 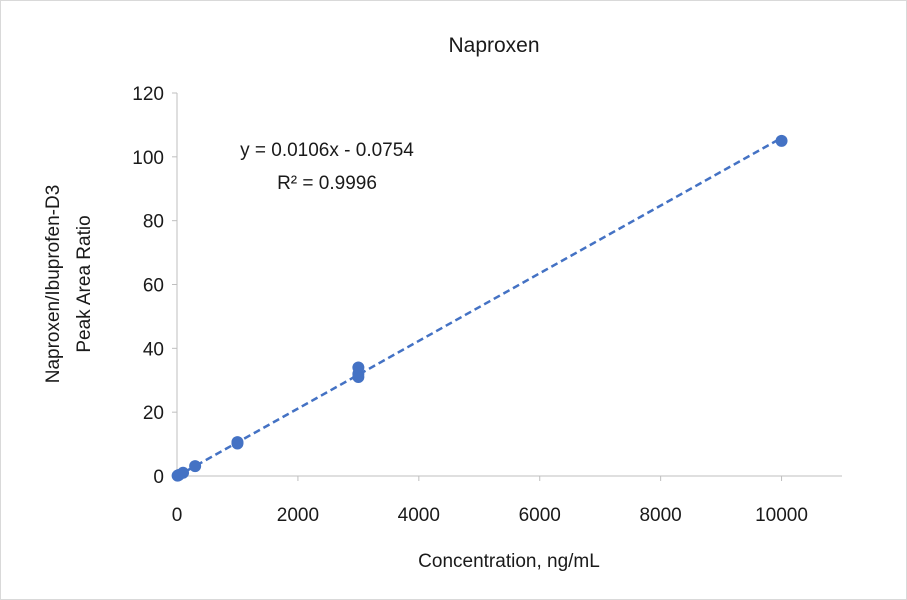 I want to click on x-axis-label: Concentration, ng/mL, so click(x=509, y=561).